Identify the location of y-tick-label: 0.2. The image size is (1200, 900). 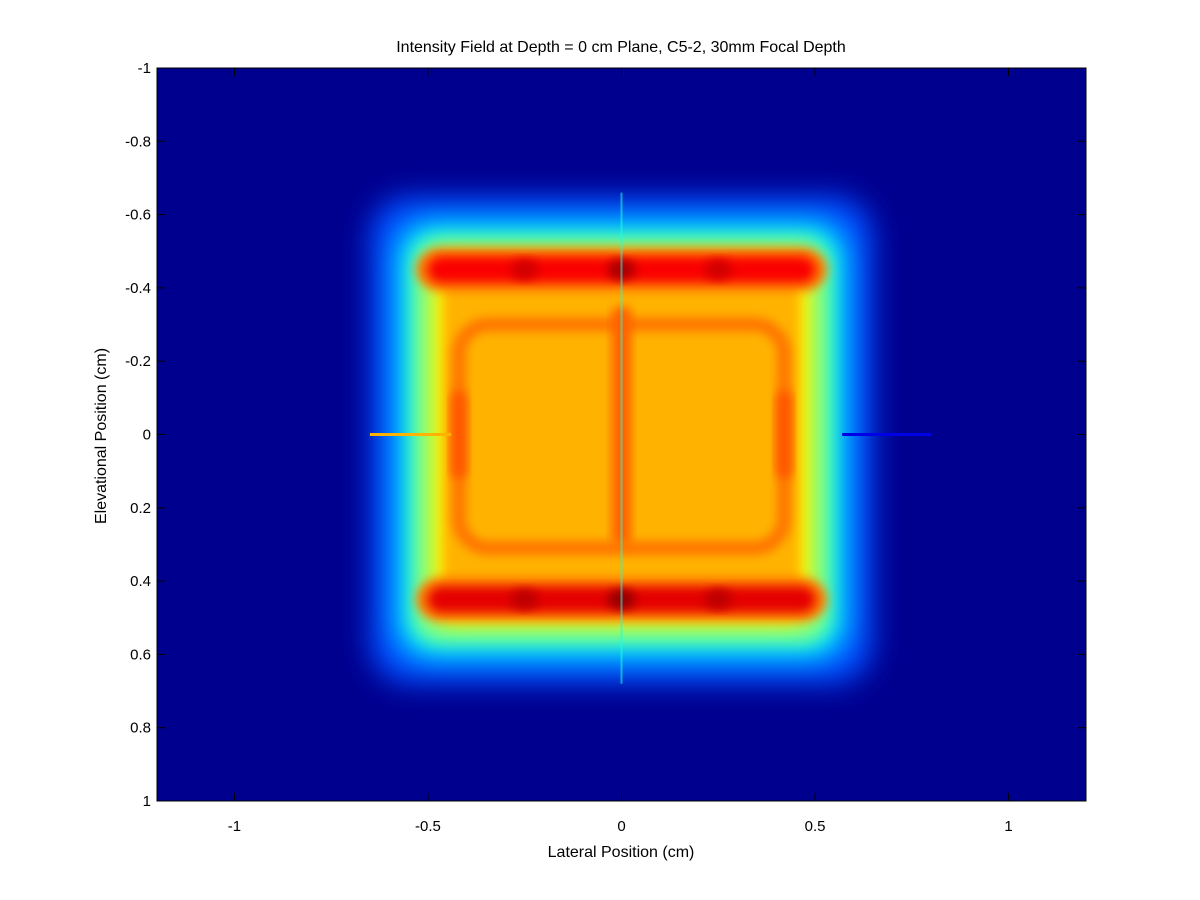
(140, 508).